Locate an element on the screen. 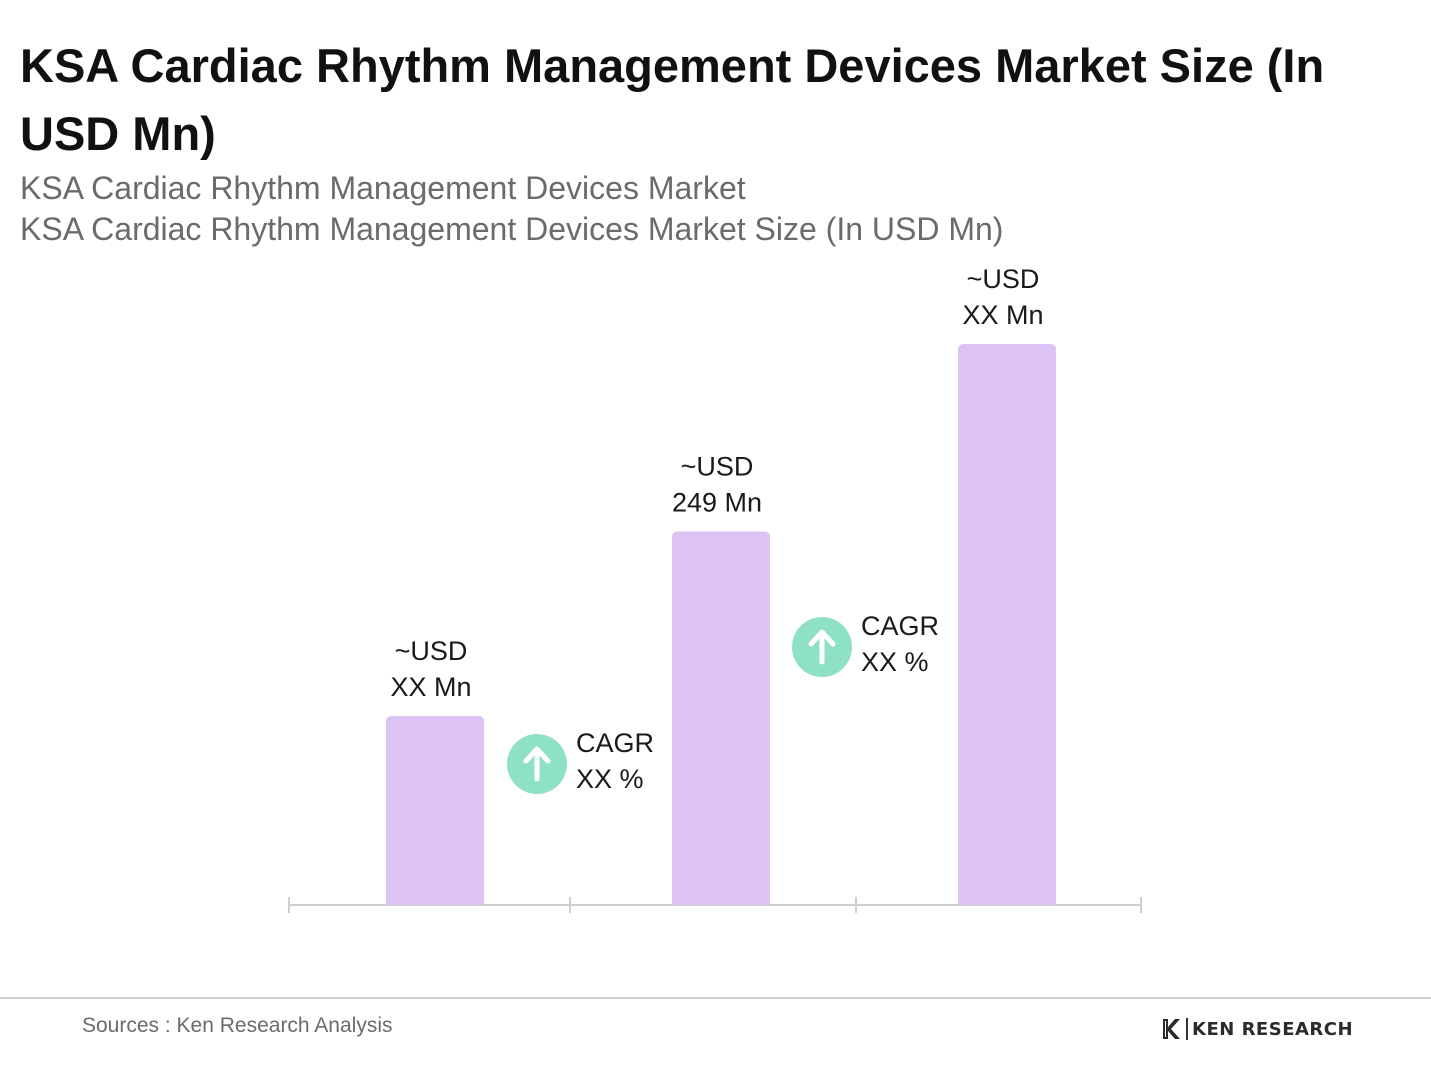 The height and width of the screenshot is (1073, 1431). cagr-2-text-line-1: CAGR is located at coordinates (900, 626).